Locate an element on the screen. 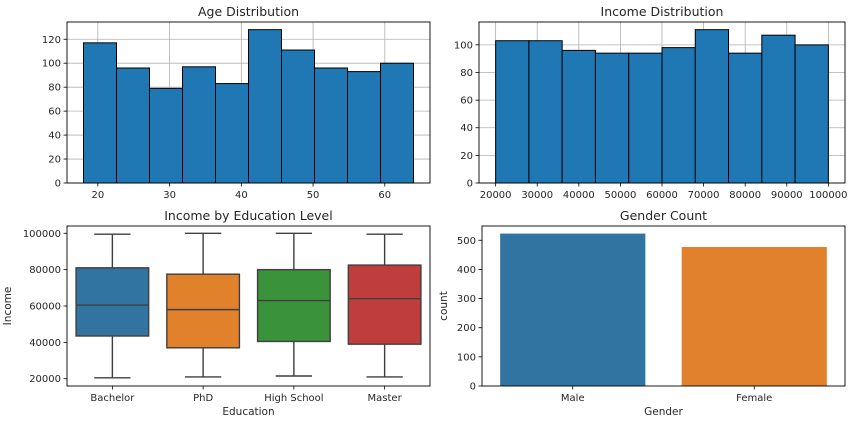  income-boxplot-ytick-label: 100000 is located at coordinates (42, 234).